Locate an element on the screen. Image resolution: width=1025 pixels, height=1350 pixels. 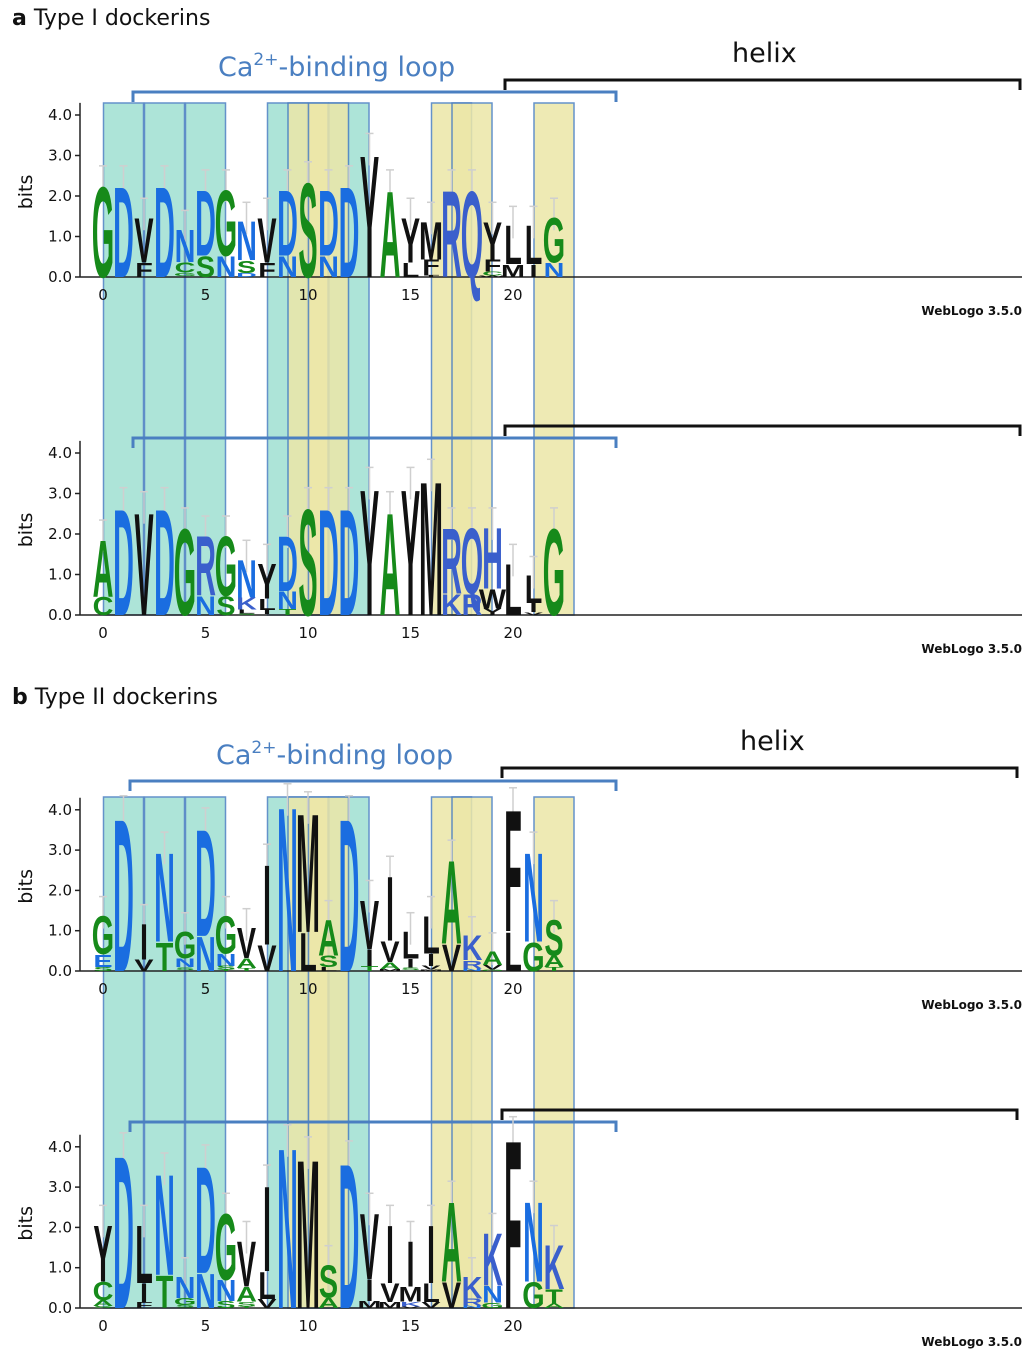
y-tick-label: 2.0 is located at coordinates (60, 1227).